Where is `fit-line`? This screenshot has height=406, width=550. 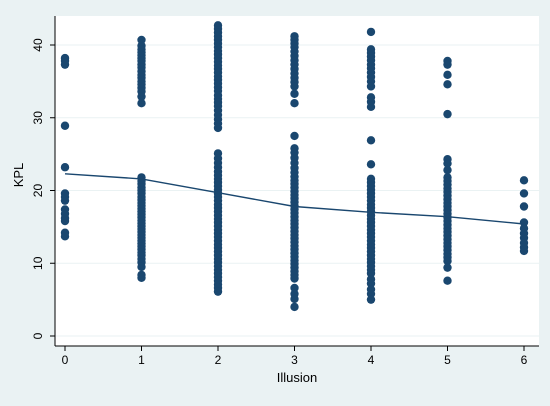 fit-line is located at coordinates (294, 199).